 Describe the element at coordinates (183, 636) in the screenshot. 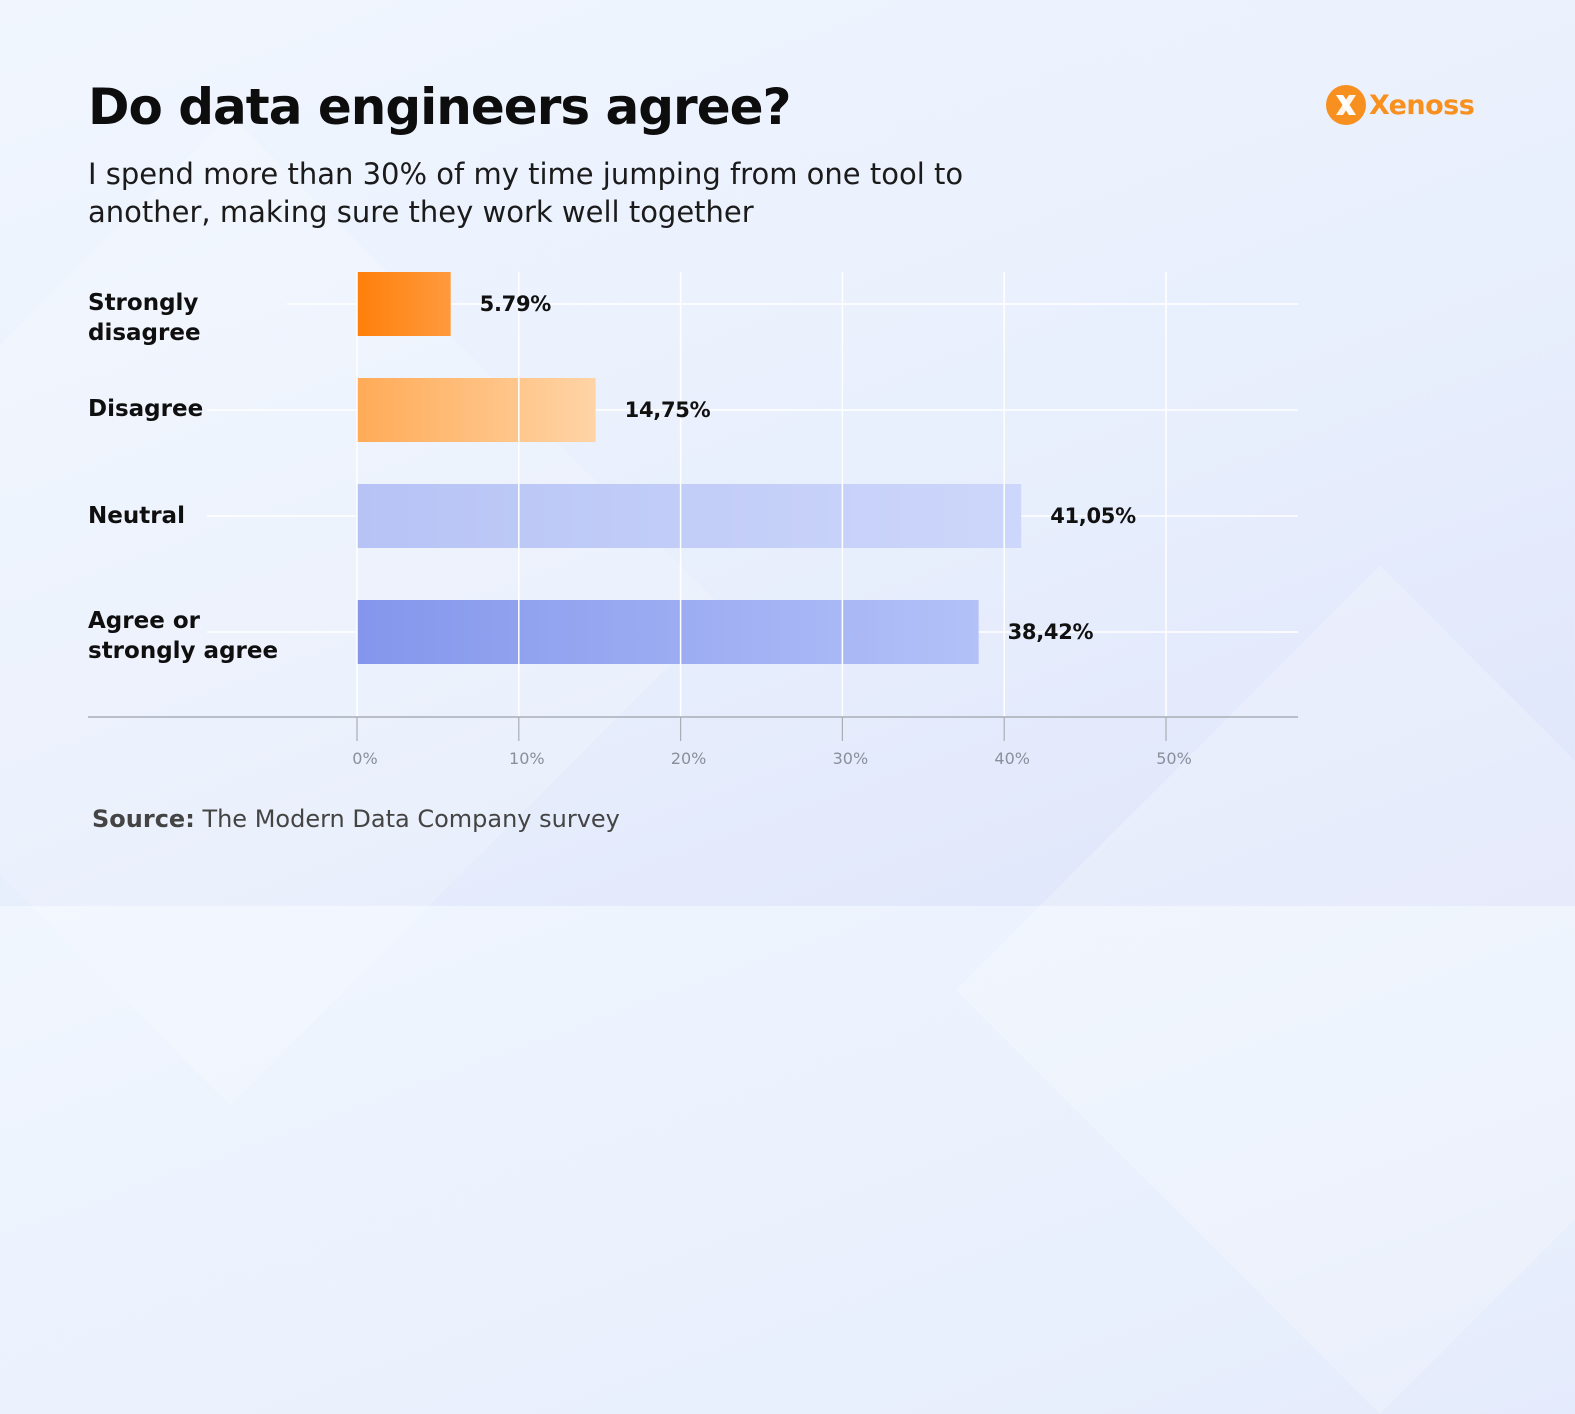

I see `category-label: Agree or strongly agree` at that location.